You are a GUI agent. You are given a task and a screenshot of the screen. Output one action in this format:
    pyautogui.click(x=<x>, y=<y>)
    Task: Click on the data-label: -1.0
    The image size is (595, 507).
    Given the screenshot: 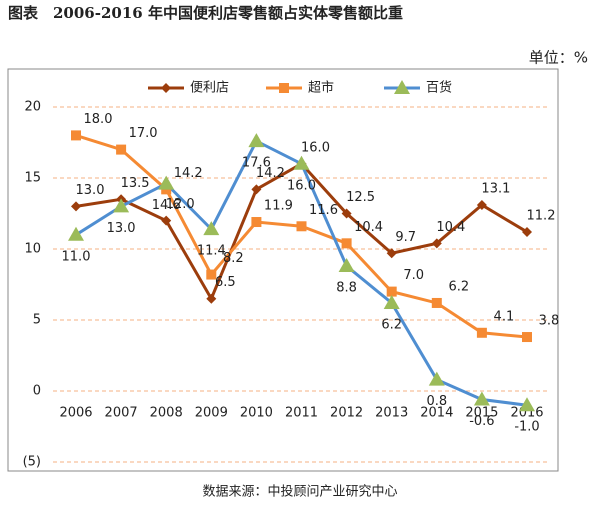 What is the action you would take?
    pyautogui.click(x=526, y=427)
    